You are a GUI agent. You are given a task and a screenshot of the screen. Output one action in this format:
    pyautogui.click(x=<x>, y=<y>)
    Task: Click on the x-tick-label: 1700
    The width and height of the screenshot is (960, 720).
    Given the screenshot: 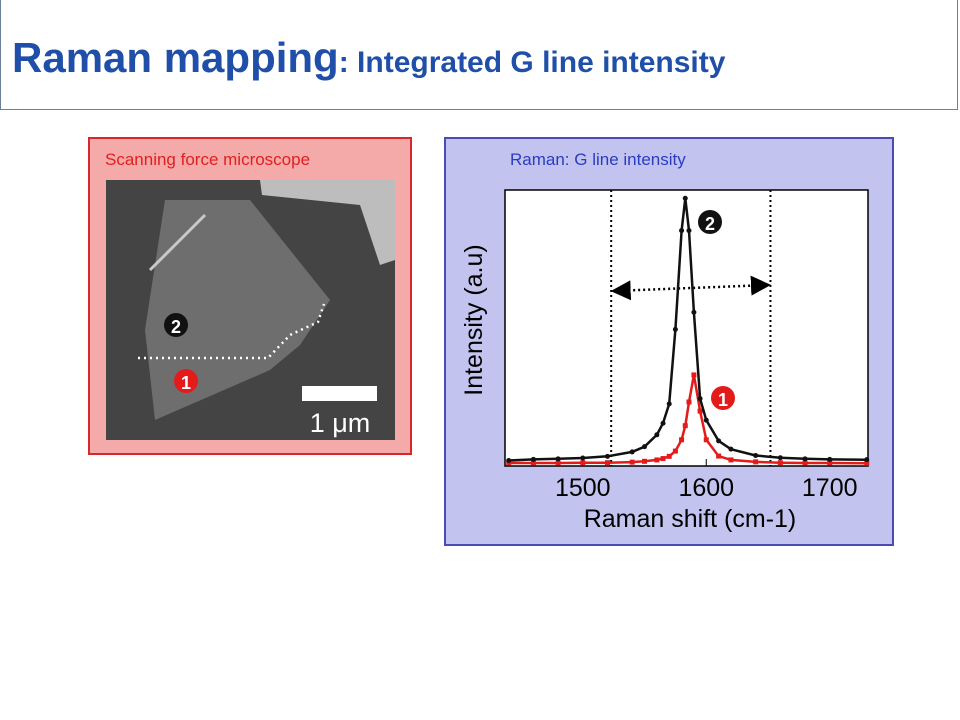 What is the action you would take?
    pyautogui.click(x=830, y=488)
    